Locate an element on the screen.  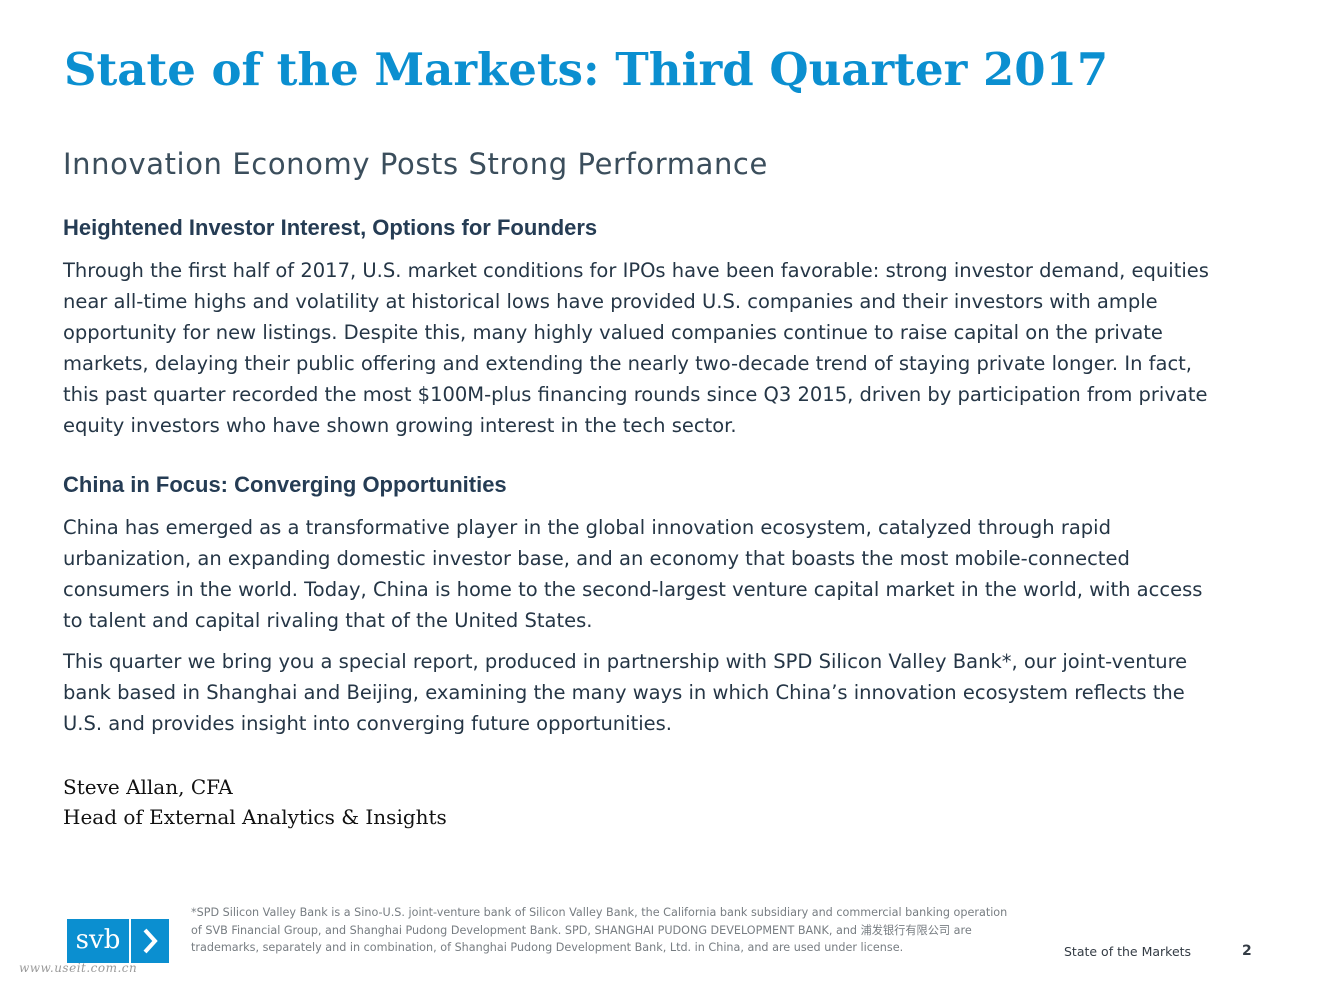
page-title: State of the Markets: Third Quarter 2017 is located at coordinates (586, 69).